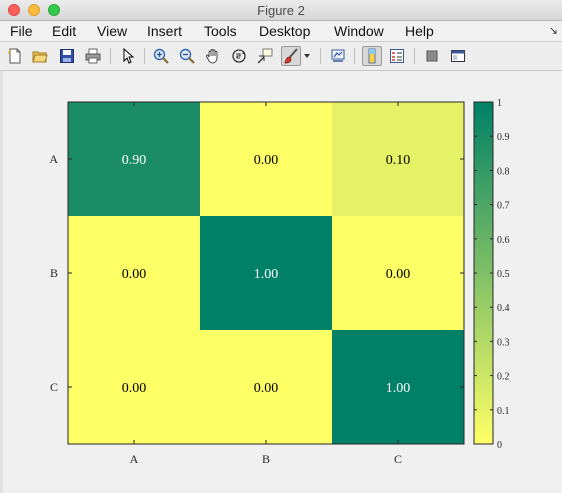 Image resolution: width=562 pixels, height=493 pixels. Describe the element at coordinates (398, 459) in the screenshot. I see `x-tick-label: C` at that location.